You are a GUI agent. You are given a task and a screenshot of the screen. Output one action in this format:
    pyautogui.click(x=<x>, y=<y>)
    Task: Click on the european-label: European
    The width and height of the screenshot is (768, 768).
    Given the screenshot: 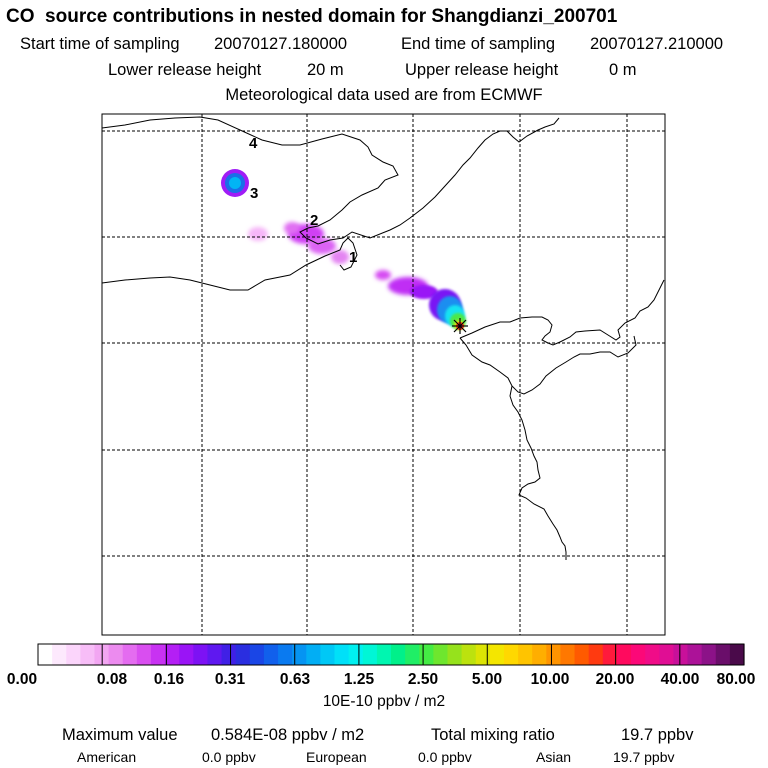 What is the action you would take?
    pyautogui.click(x=336, y=757)
    